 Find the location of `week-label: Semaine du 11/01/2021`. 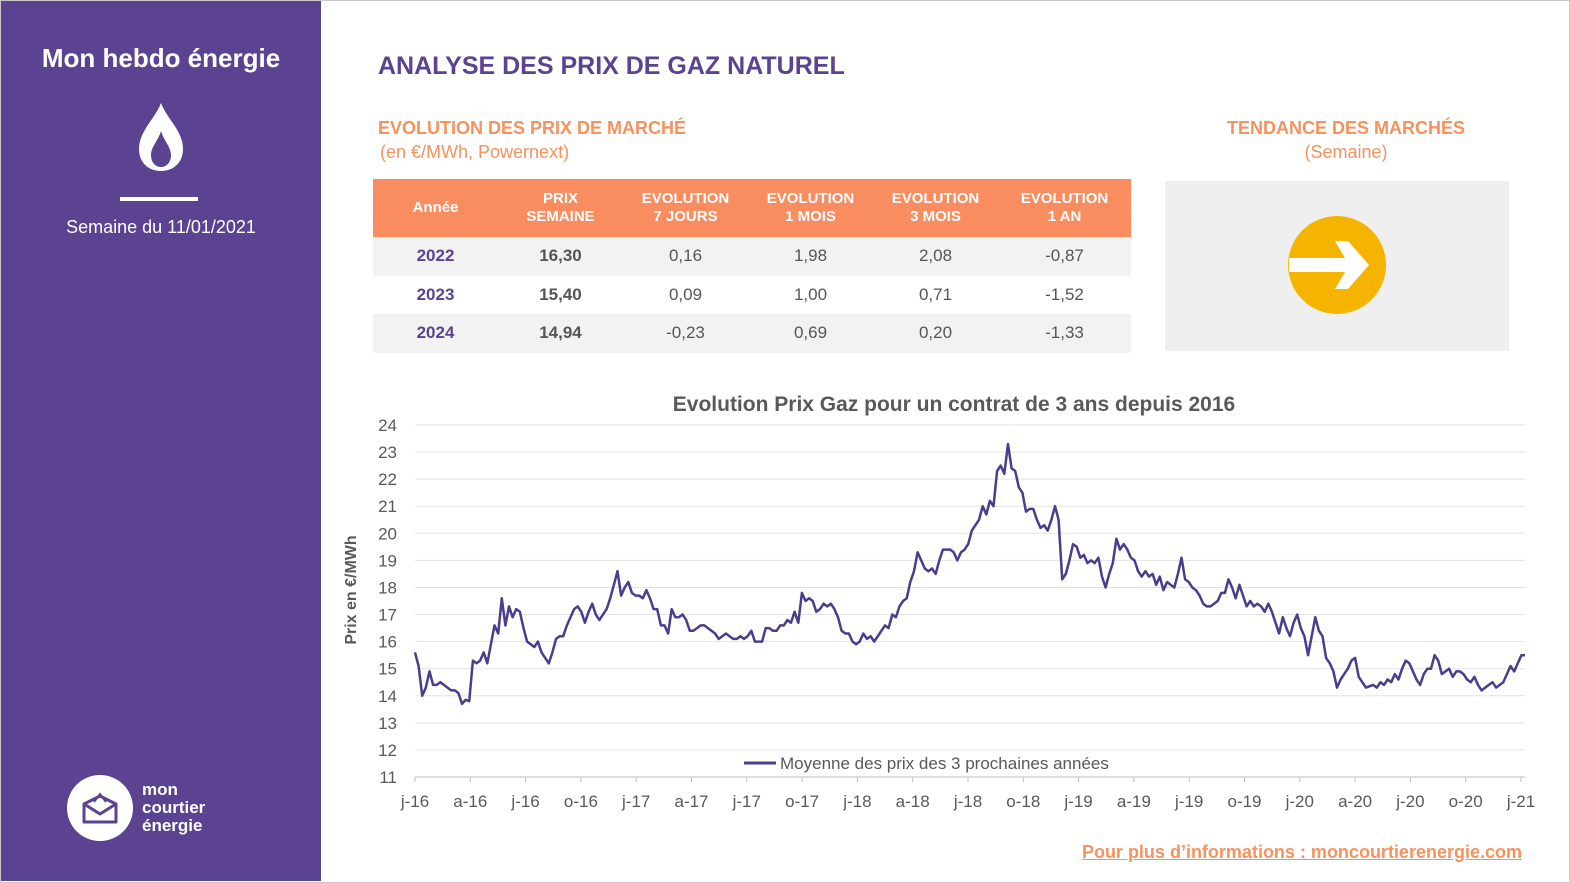

week-label: Semaine du 11/01/2021 is located at coordinates (161, 227).